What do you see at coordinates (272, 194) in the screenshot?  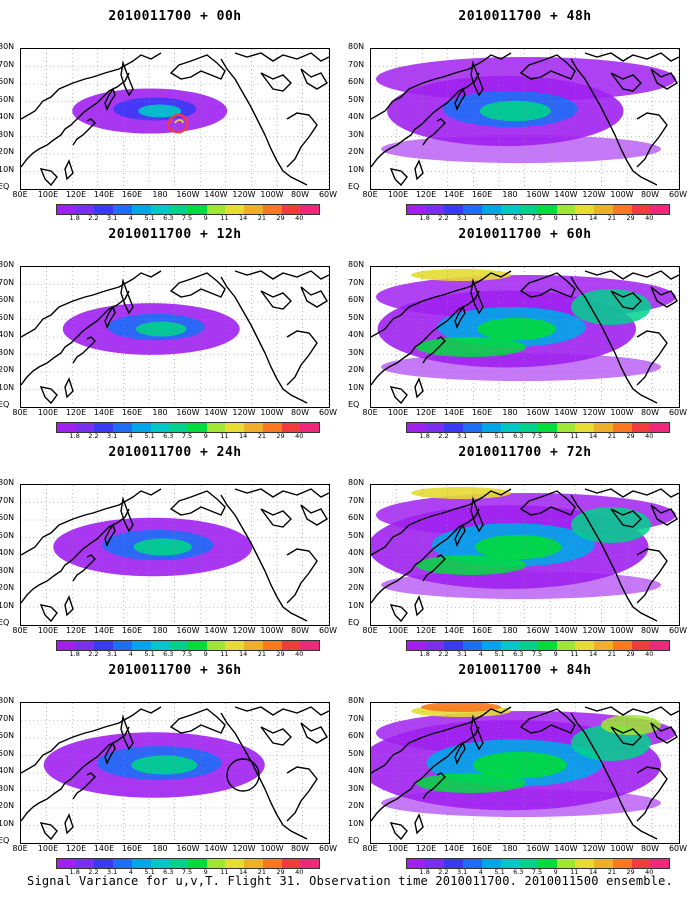 I see `longitude-label: 100W` at bounding box center [272, 194].